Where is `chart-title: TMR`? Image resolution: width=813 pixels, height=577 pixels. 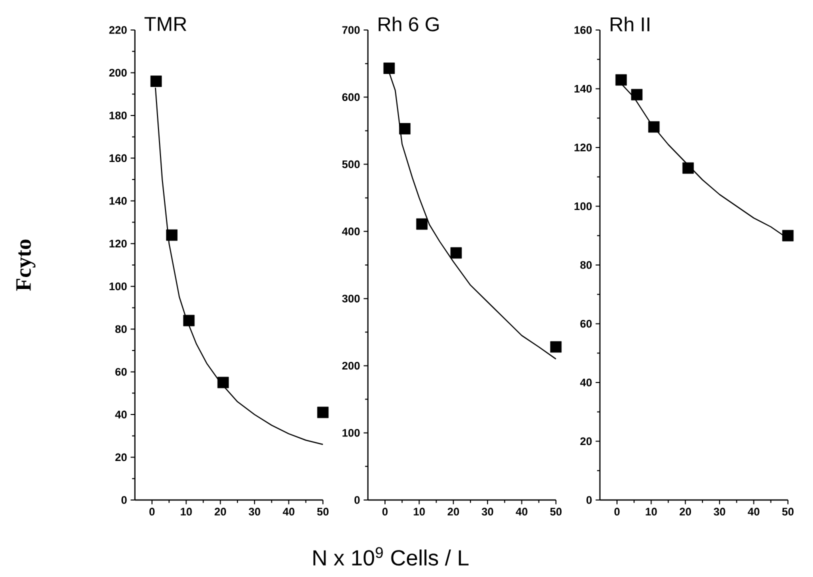 chart-title: TMR is located at coordinates (165, 24).